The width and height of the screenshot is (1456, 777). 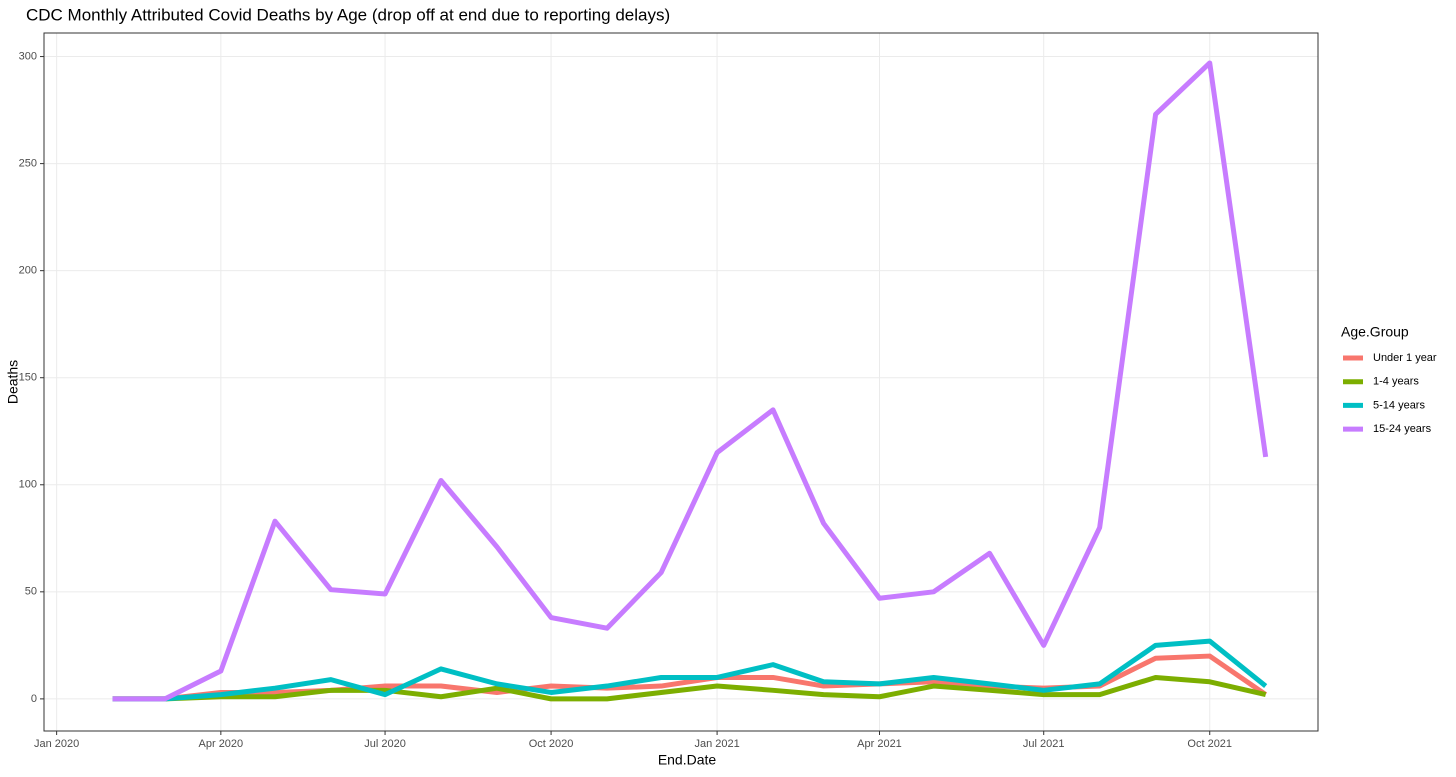 I want to click on x-tick-label: Jan 2020, so click(x=56, y=744).